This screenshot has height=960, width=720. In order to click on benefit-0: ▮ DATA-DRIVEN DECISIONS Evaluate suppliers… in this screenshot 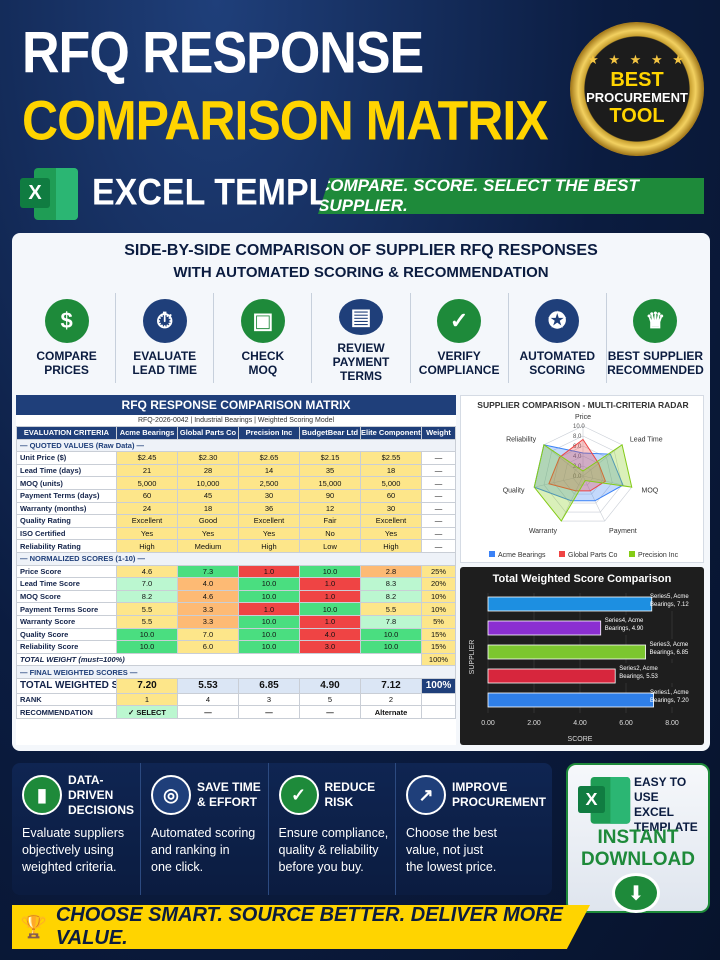, I will do `click(77, 829)`.